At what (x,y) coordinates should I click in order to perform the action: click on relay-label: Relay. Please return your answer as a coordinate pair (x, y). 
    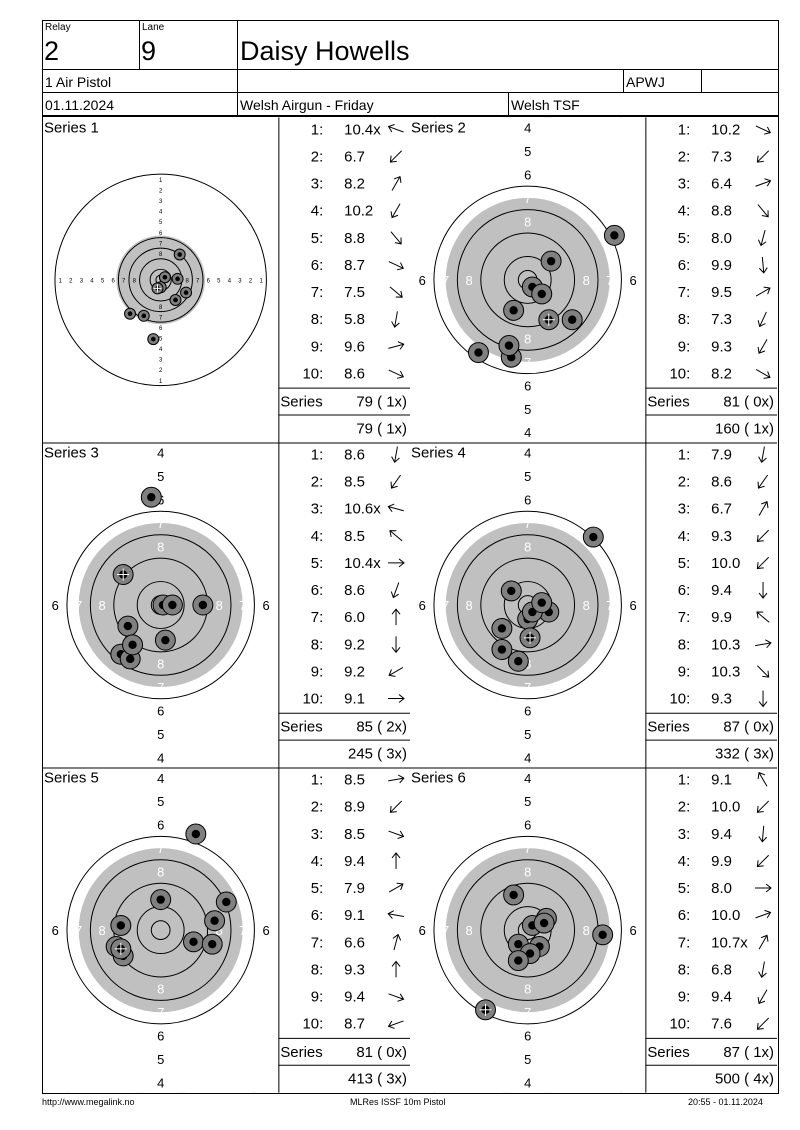
    Looking at the image, I should click on (58, 27).